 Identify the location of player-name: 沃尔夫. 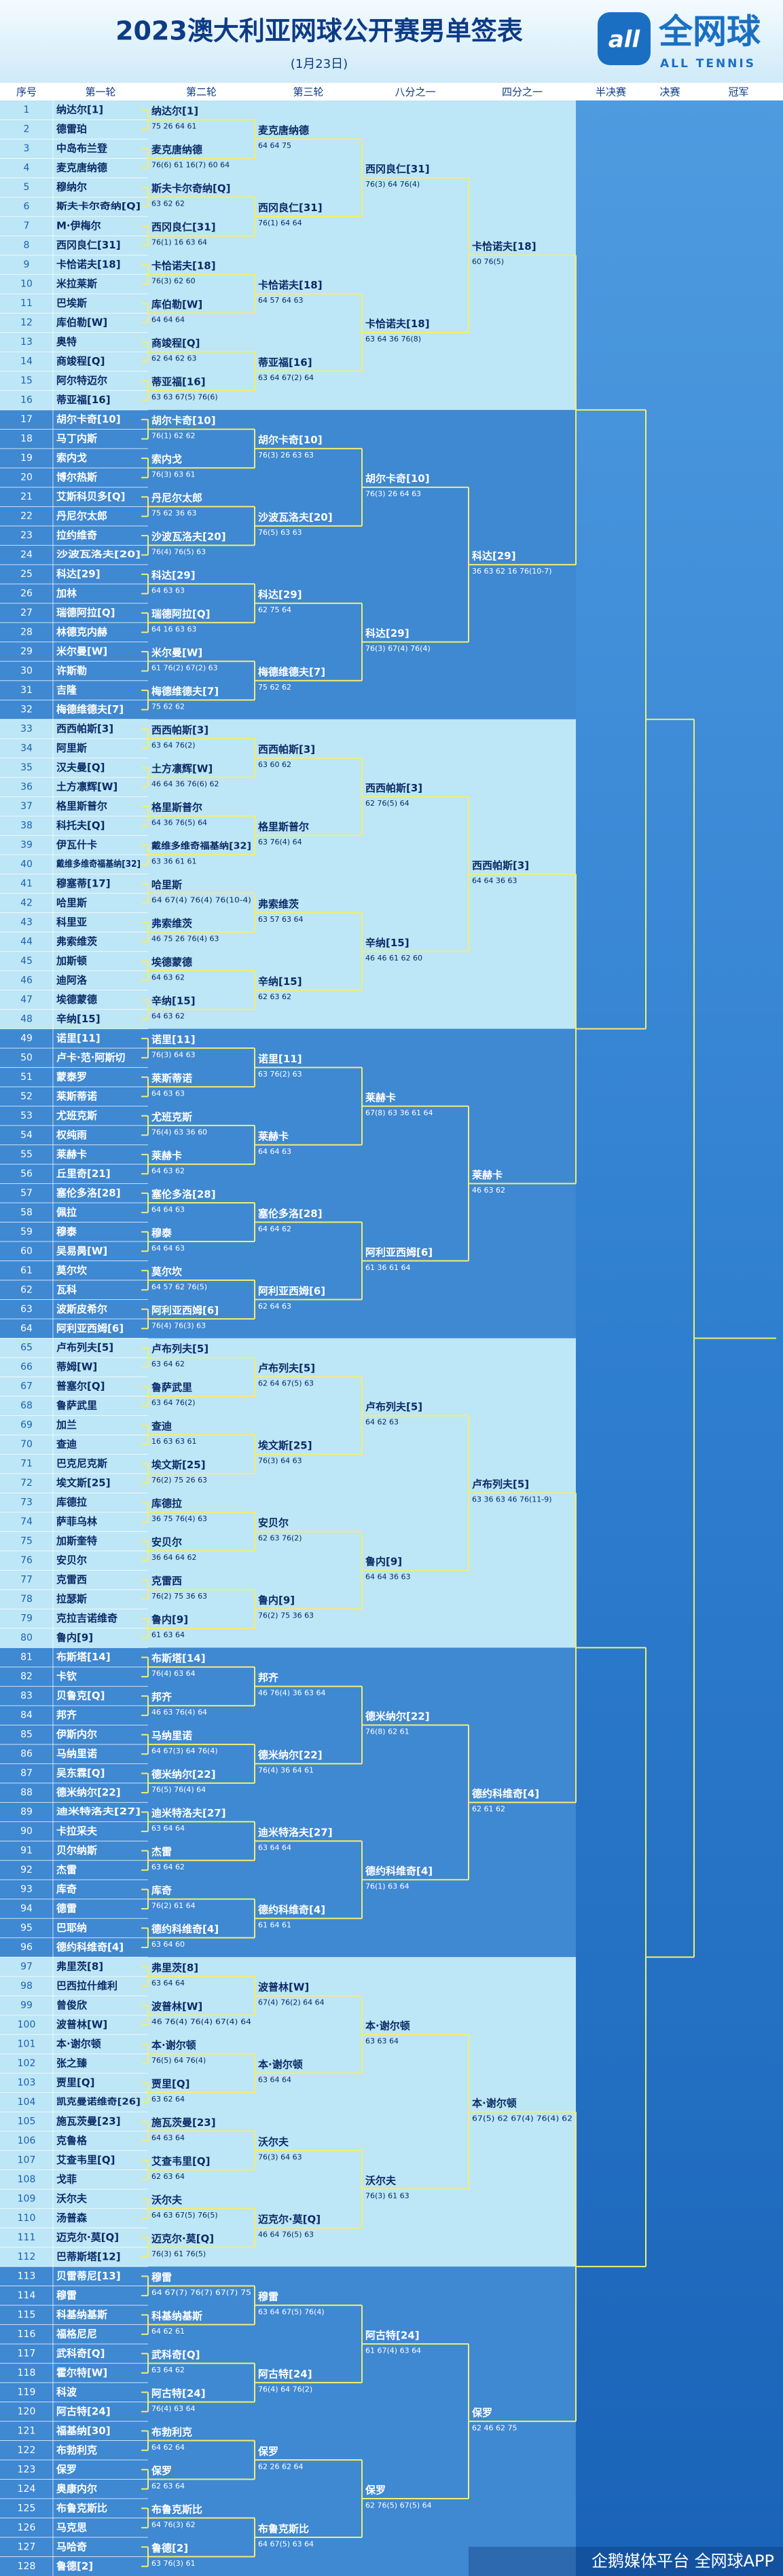
(273, 2142).